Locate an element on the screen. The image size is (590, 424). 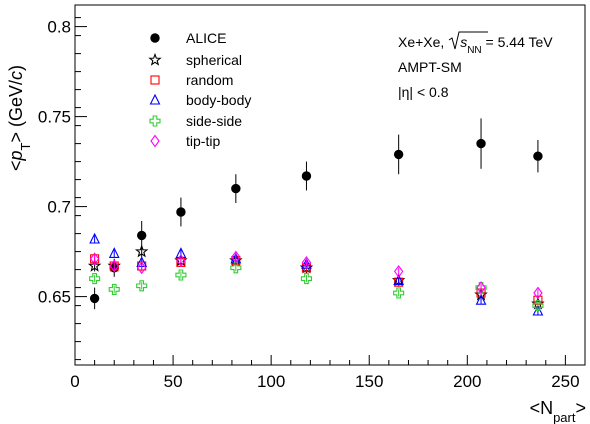
legend-entry-alice: ALICE is located at coordinates (188, 38).